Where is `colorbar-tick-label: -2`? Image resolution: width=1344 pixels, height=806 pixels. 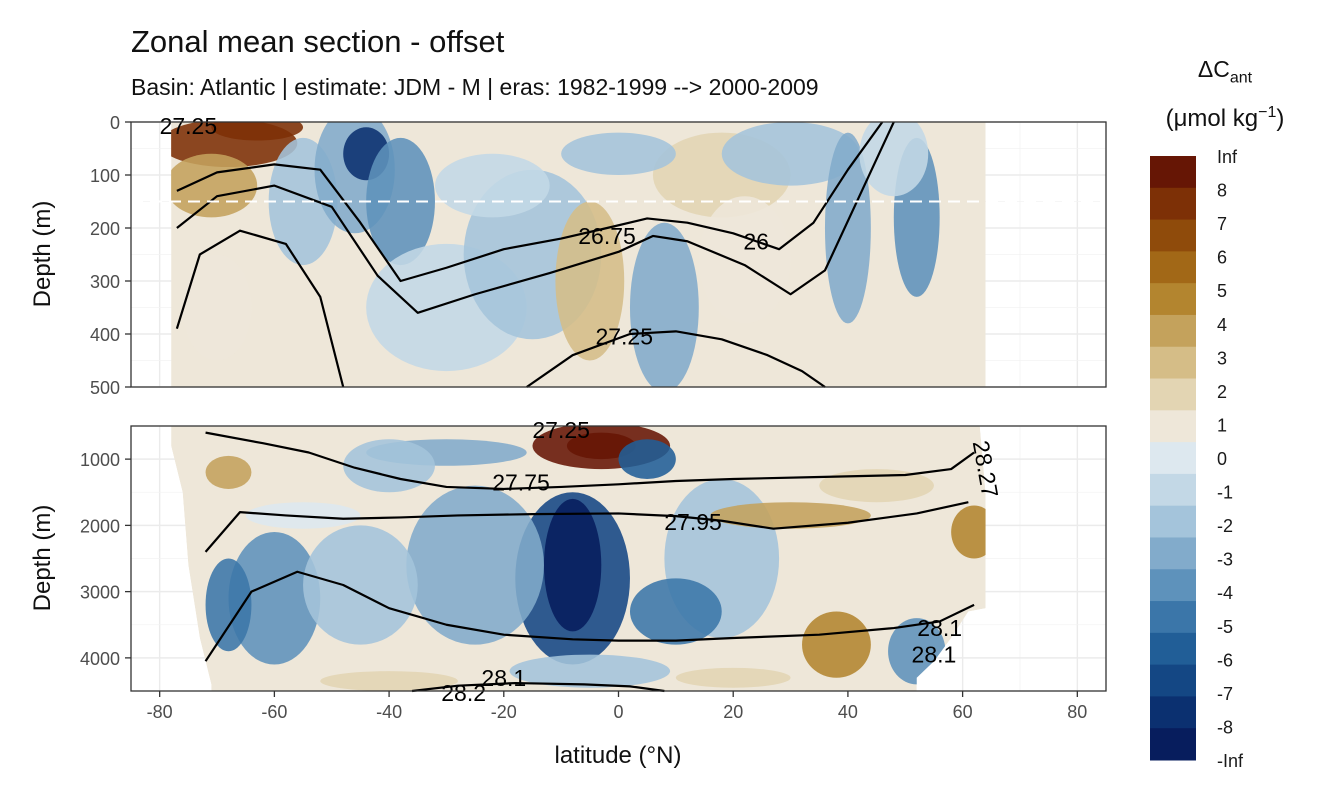 colorbar-tick-label: -2 is located at coordinates (1225, 526).